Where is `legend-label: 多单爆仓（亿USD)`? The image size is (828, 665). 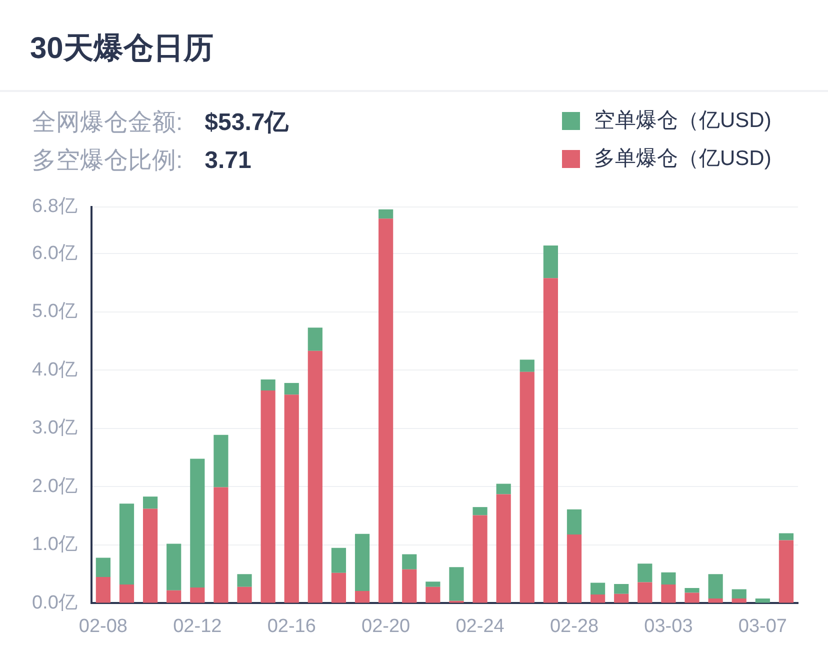
legend-label: 多单爆仓（亿USD) is located at coordinates (683, 158).